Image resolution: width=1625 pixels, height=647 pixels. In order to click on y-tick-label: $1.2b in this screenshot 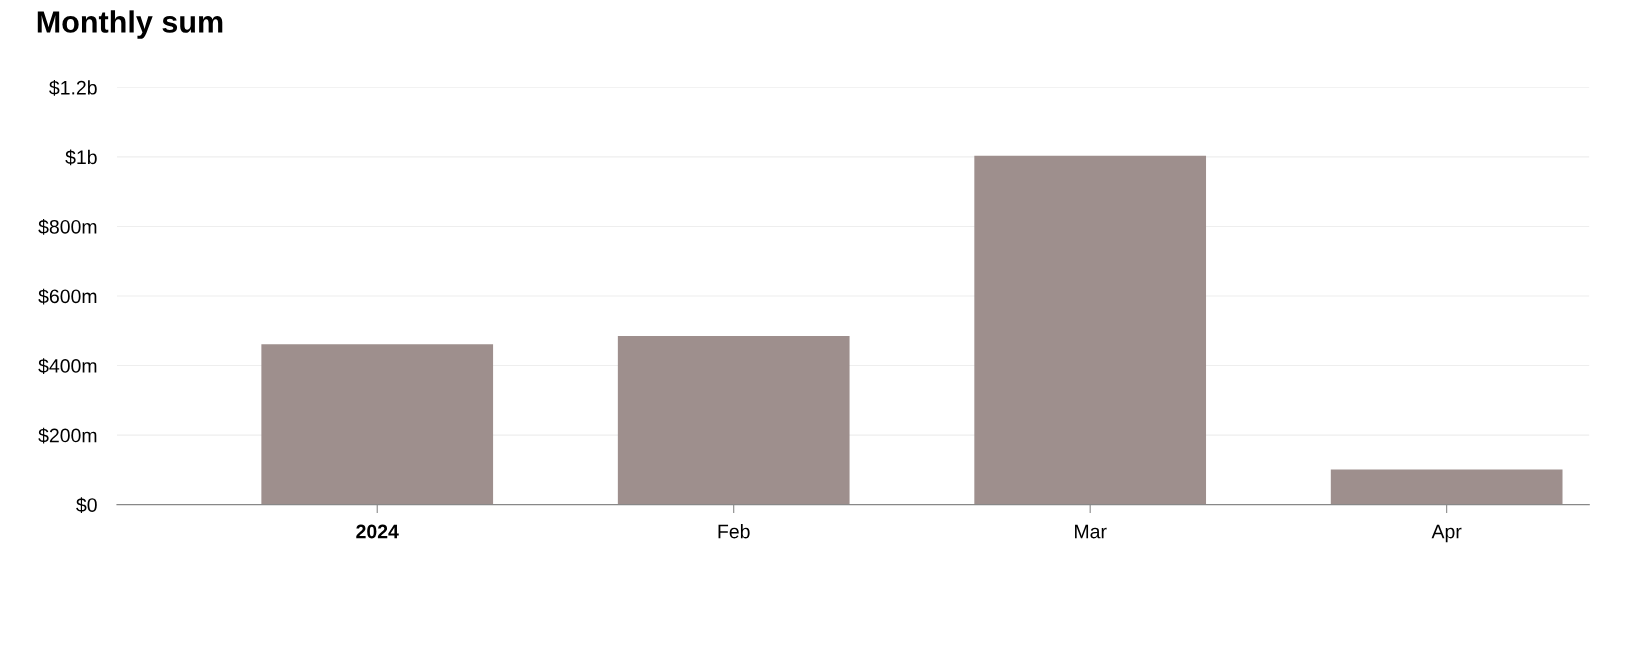, I will do `click(73, 88)`.